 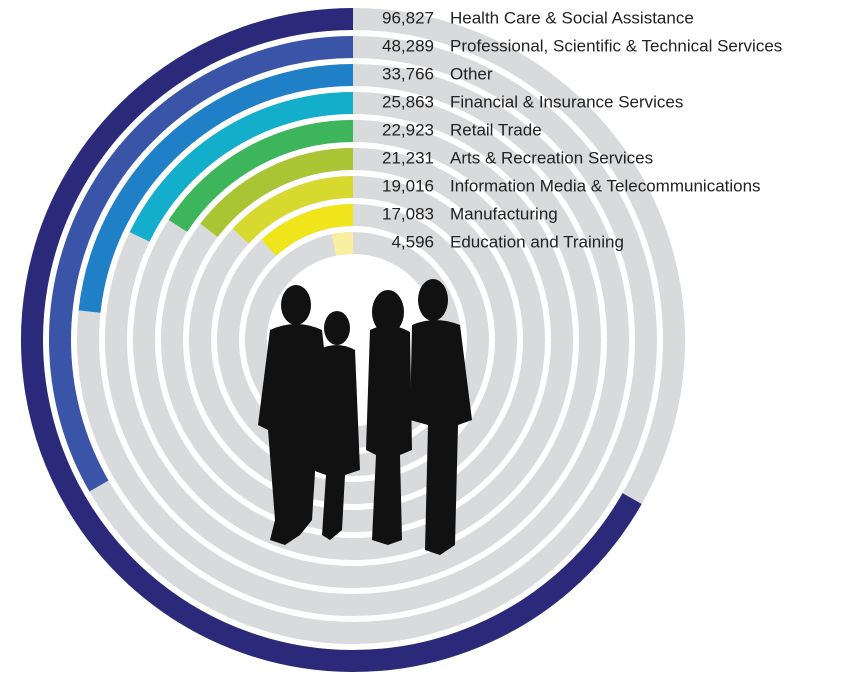 What do you see at coordinates (566, 101) in the screenshot?
I see `category-label: Financial & Insurance Services` at bounding box center [566, 101].